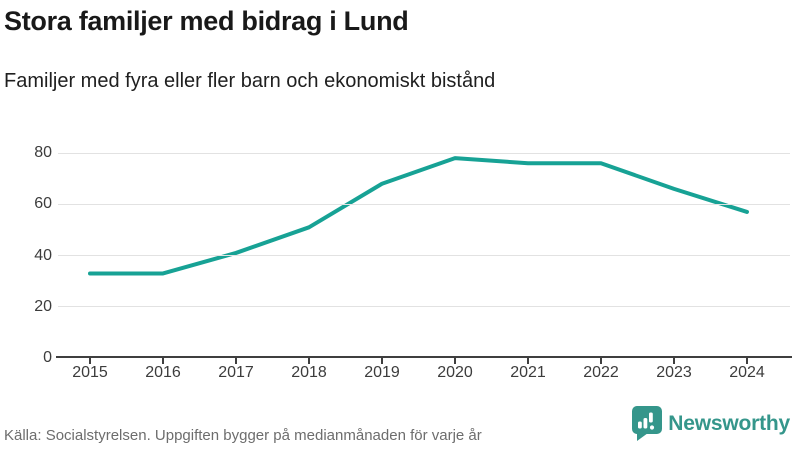 This screenshot has height=450, width=800. I want to click on y-axis-tick-label: 20, so click(43, 306).